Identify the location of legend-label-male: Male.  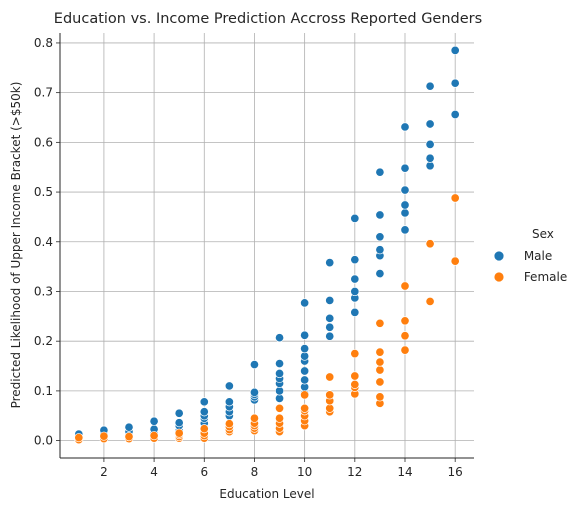
(536, 256).